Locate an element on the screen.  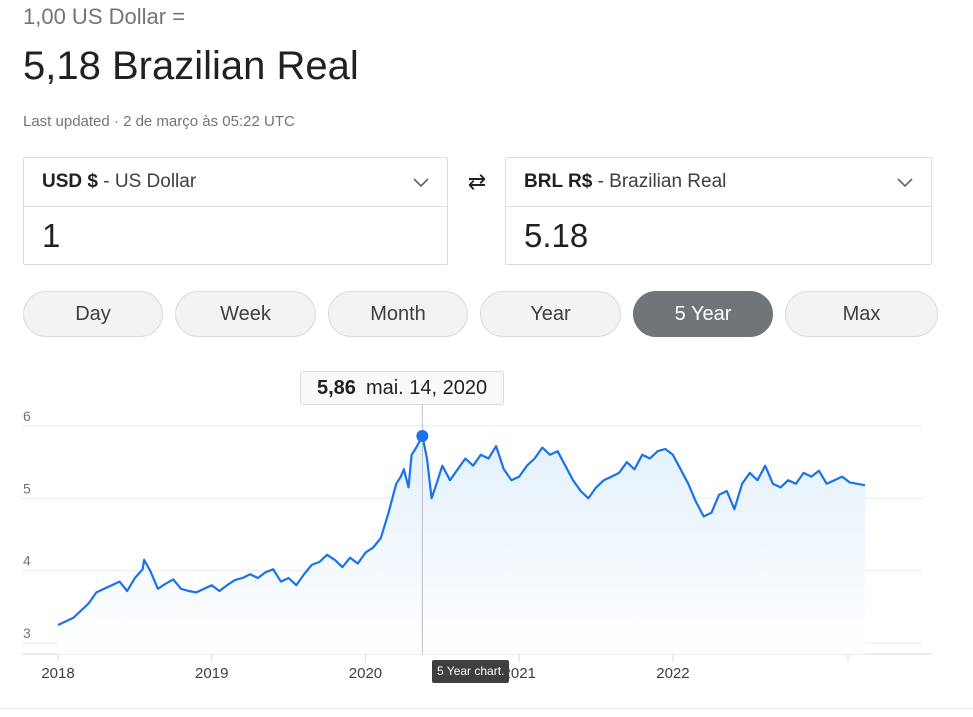
last-updated: Last updated · 2 de março às 05:22 UTC is located at coordinates (159, 121).